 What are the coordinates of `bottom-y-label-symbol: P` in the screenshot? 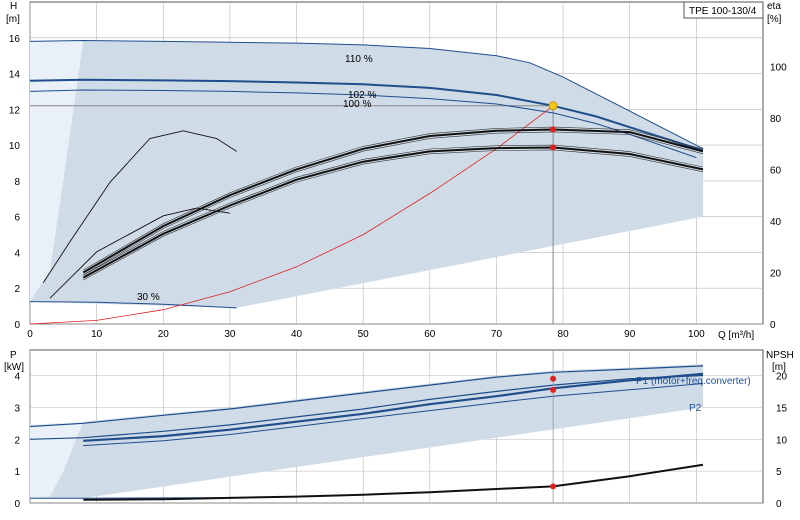 It's located at (13, 355).